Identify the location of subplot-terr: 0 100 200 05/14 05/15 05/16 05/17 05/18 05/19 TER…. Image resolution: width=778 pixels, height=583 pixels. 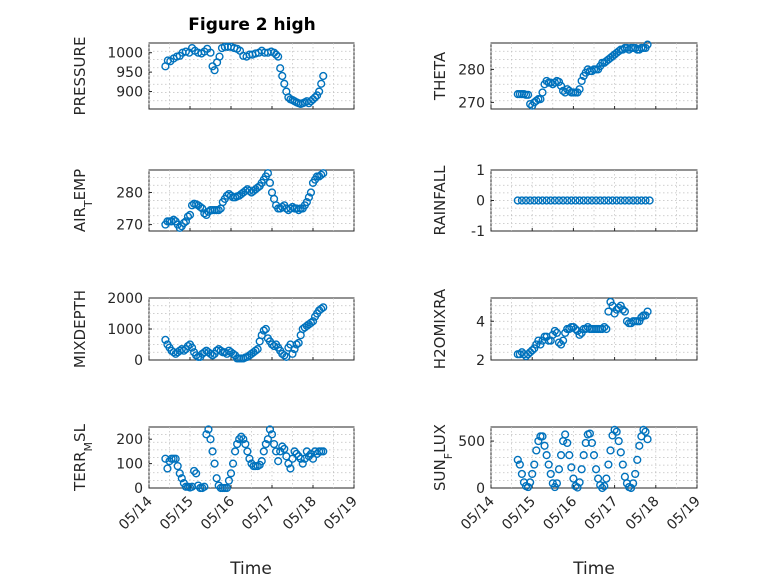
(216, 478).